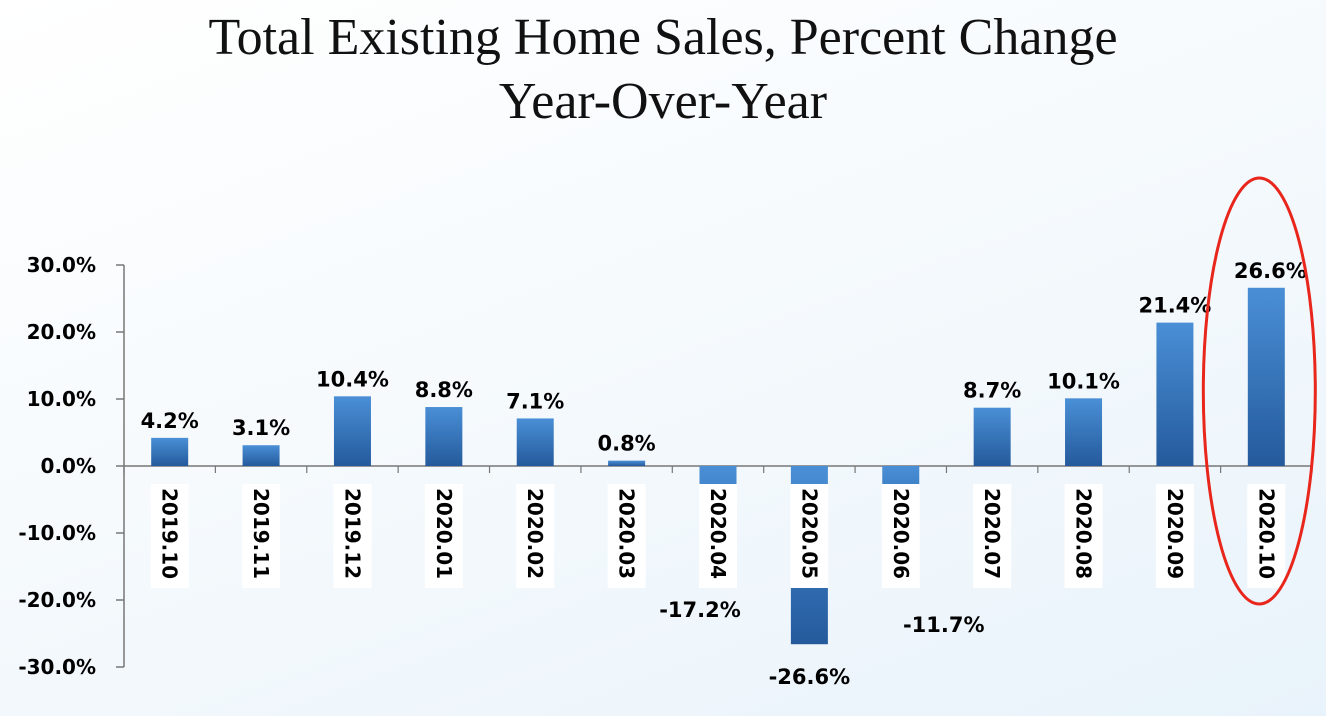  I want to click on category-label-2020.09: 2020.09, so click(1175, 533).